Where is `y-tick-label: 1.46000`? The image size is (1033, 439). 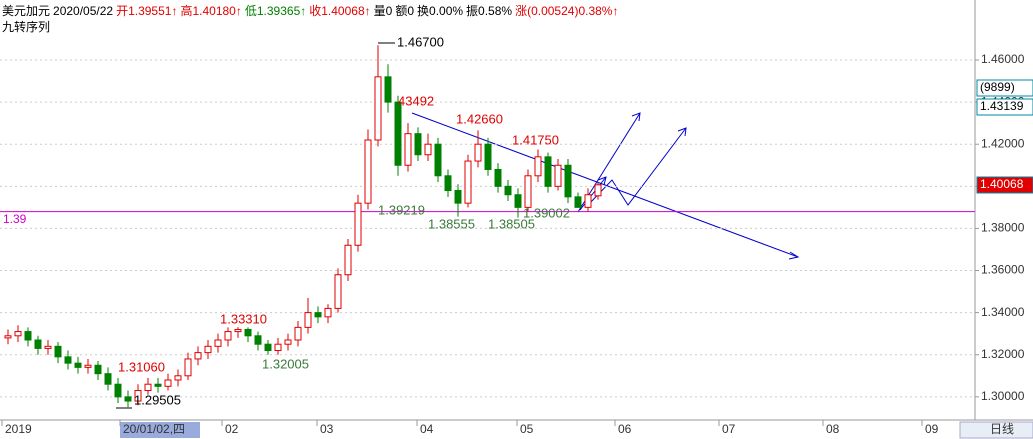
y-tick-label: 1.46000 is located at coordinates (1003, 59).